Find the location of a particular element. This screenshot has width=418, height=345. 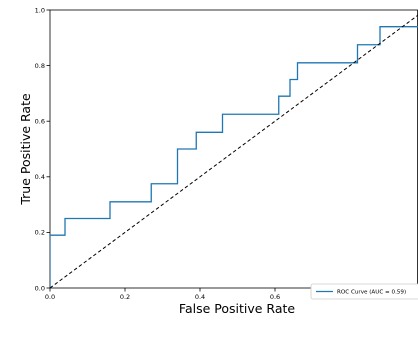

legend-label: ROC Curve (AUC = 0.59) is located at coordinates (371, 293).